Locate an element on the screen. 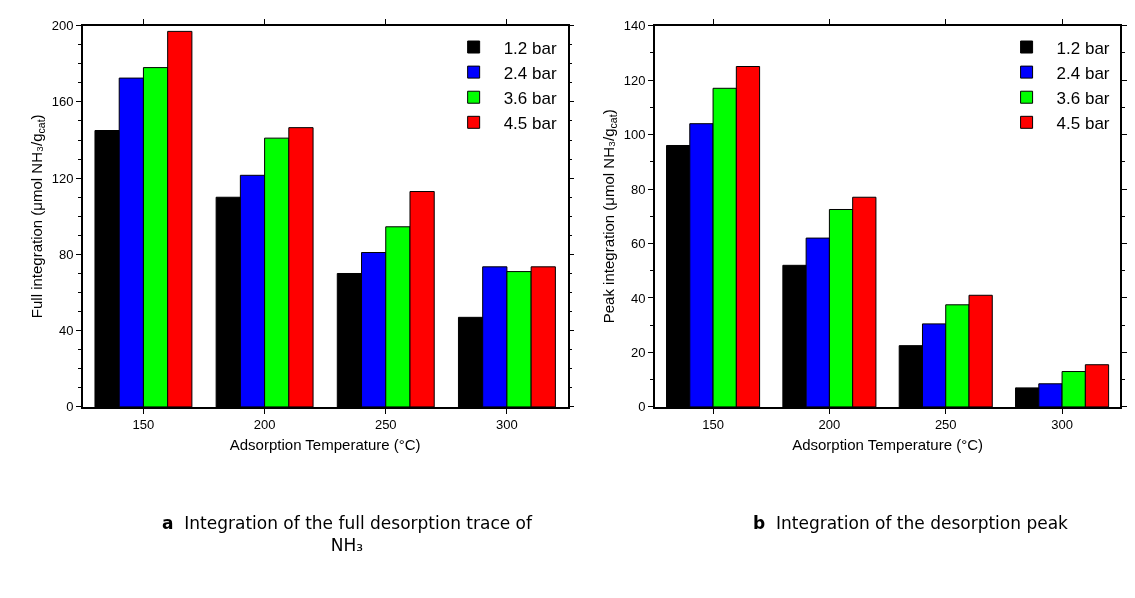 The image size is (1135, 598). y-tick-label: 160 is located at coordinates (62, 102).